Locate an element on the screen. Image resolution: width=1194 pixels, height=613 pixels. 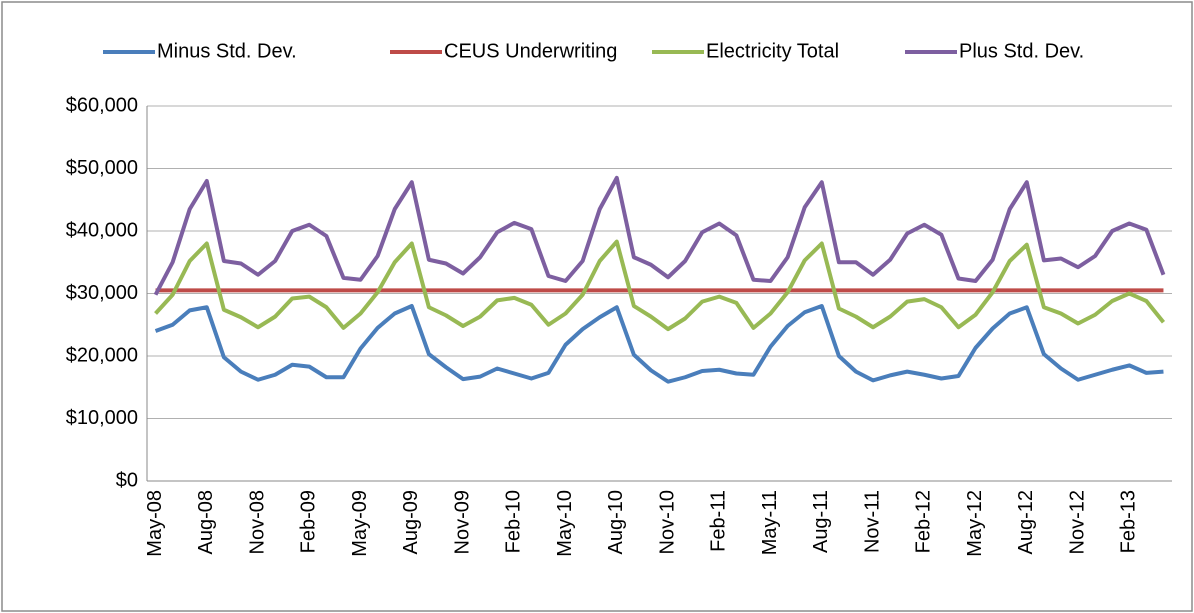
x-tick-label: Aug-08 is located at coordinates (206, 522).